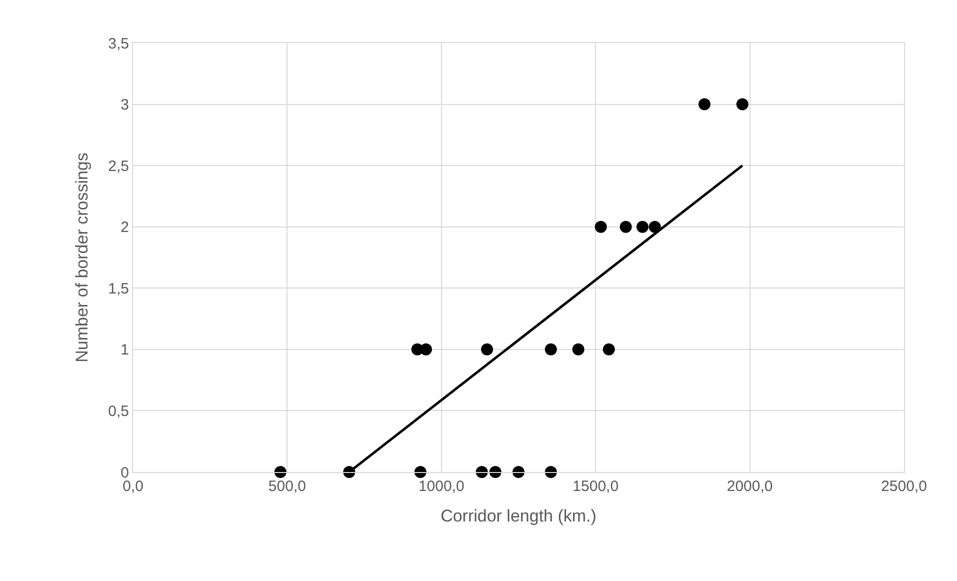  Describe the element at coordinates (118, 166) in the screenshot. I see `y-tick-label: 2,5` at that location.